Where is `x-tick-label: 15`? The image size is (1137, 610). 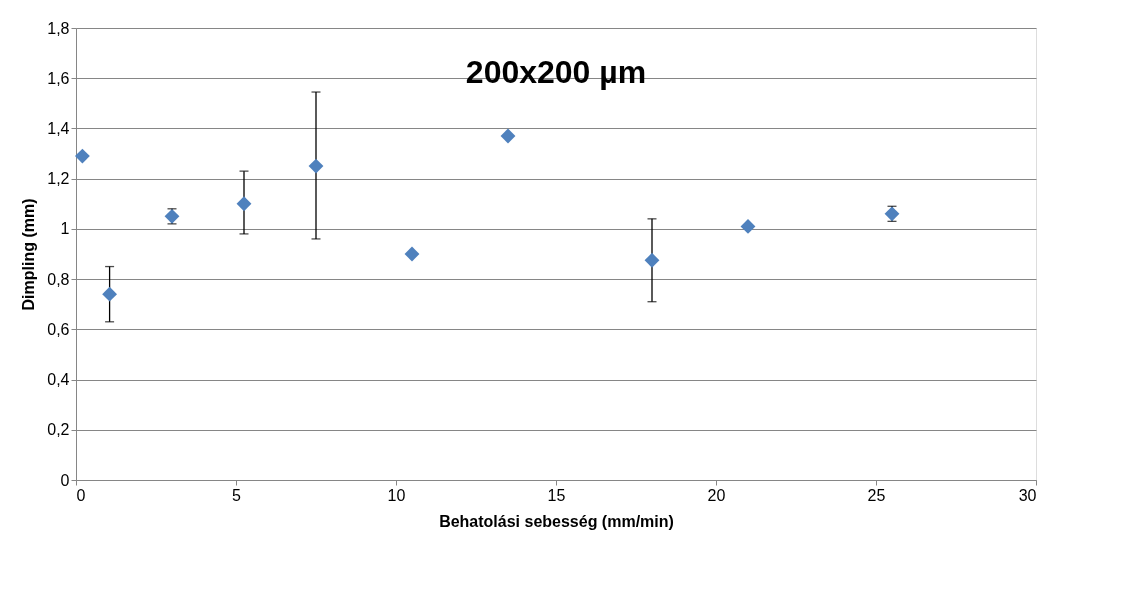 x-tick-label: 15 is located at coordinates (556, 495).